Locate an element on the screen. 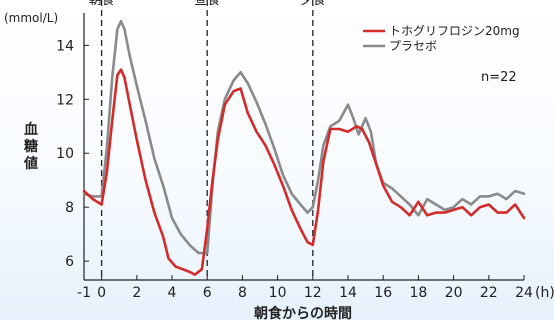  y-tick-label: 10 is located at coordinates (65, 154).